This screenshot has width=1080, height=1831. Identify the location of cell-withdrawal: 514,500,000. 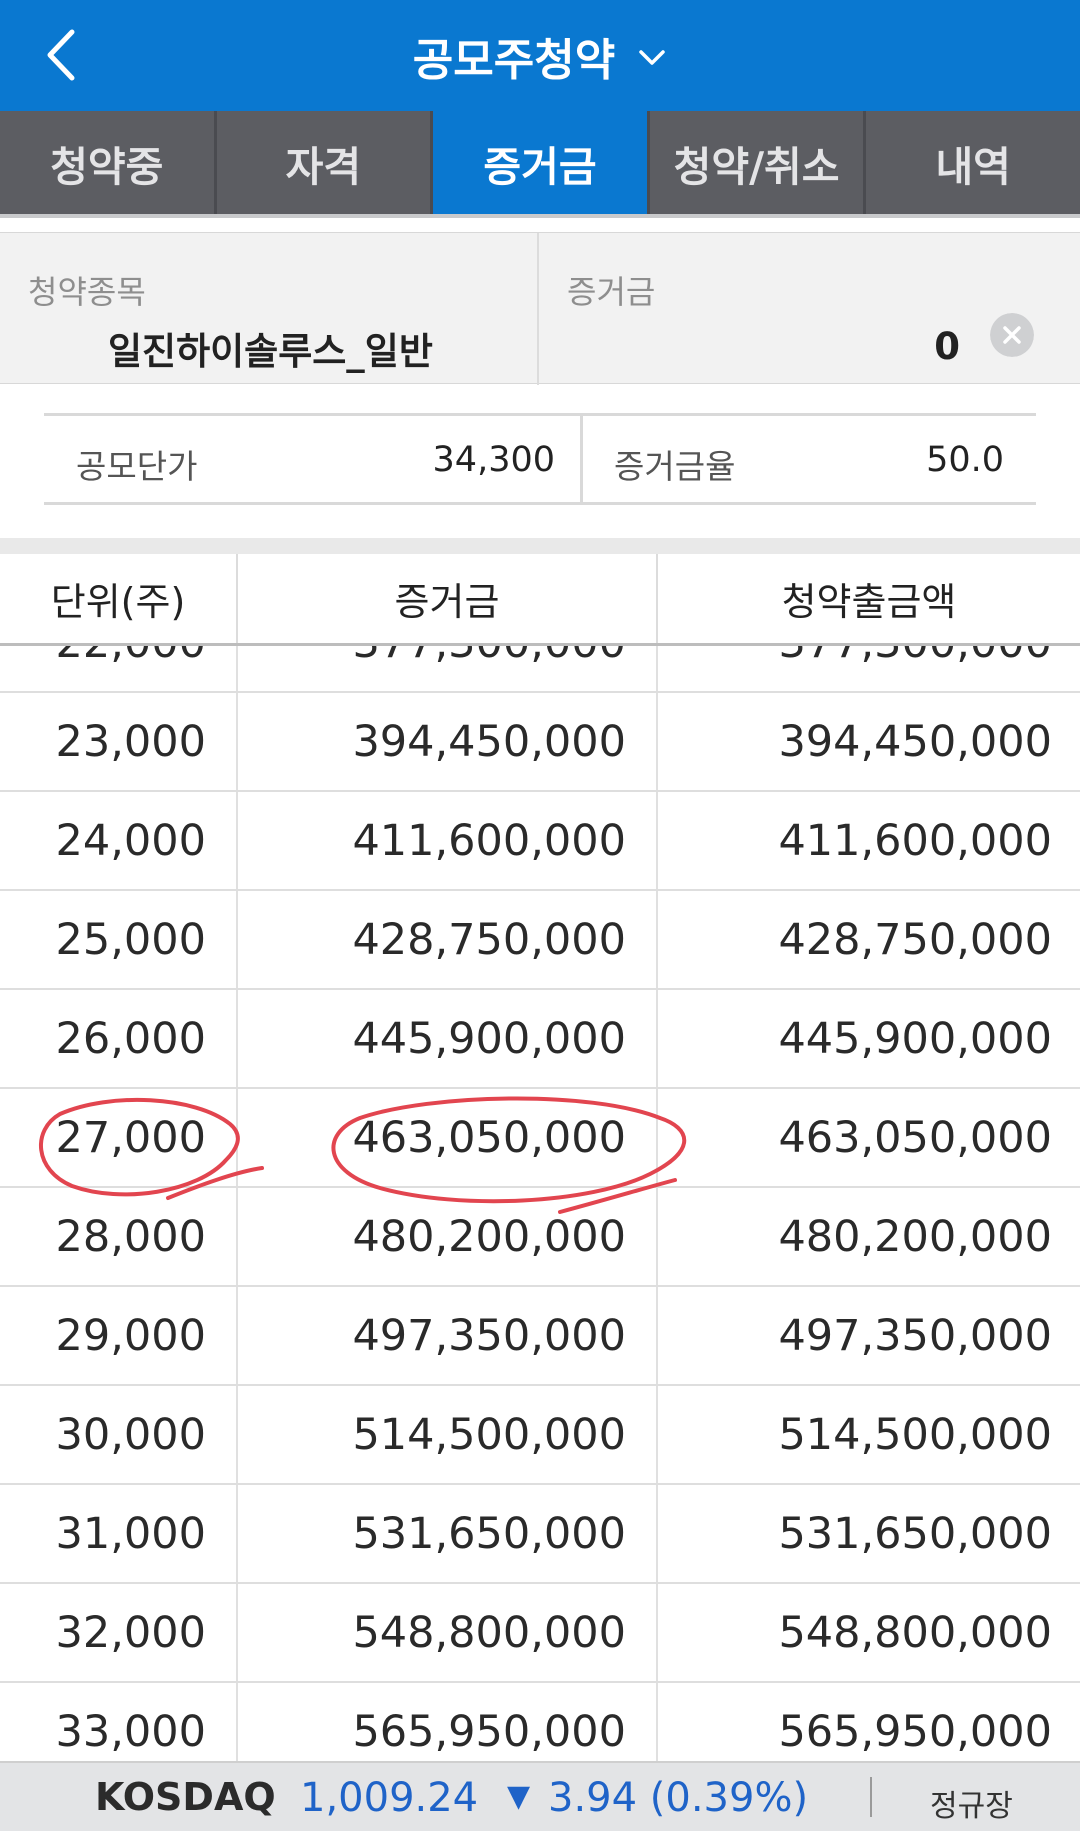
(915, 1434).